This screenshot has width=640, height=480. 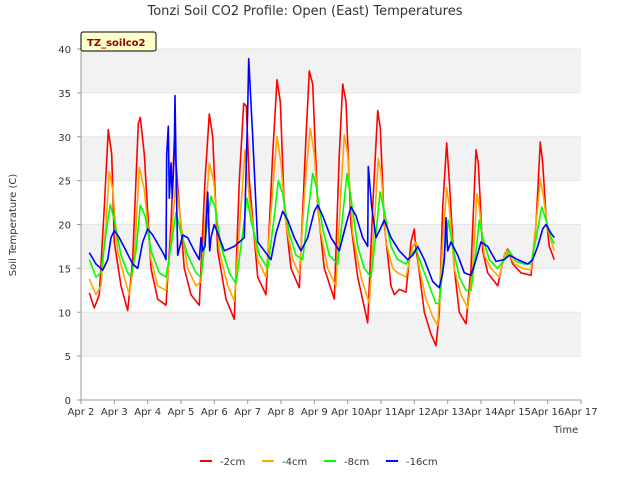 What do you see at coordinates (565, 430) in the screenshot?
I see `x-axis-label: Time` at bounding box center [565, 430].